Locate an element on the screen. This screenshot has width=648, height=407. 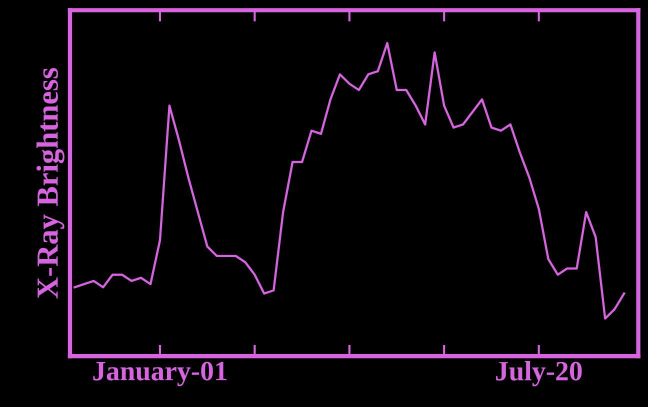
y-axis-title: X-Ray Brightness is located at coordinates (50, 183).